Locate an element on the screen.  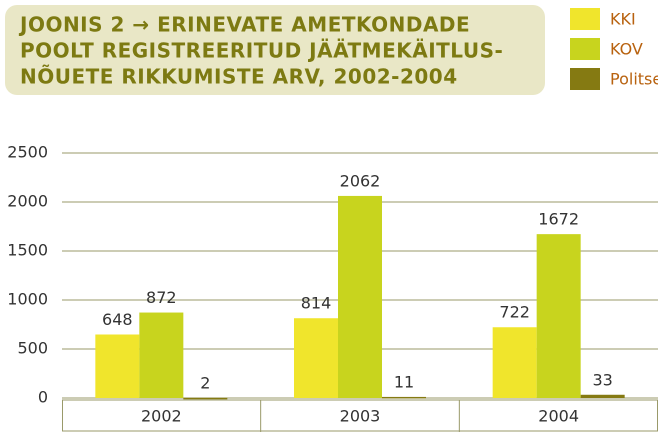
y-tick-label: 2500 is located at coordinates (27, 152).